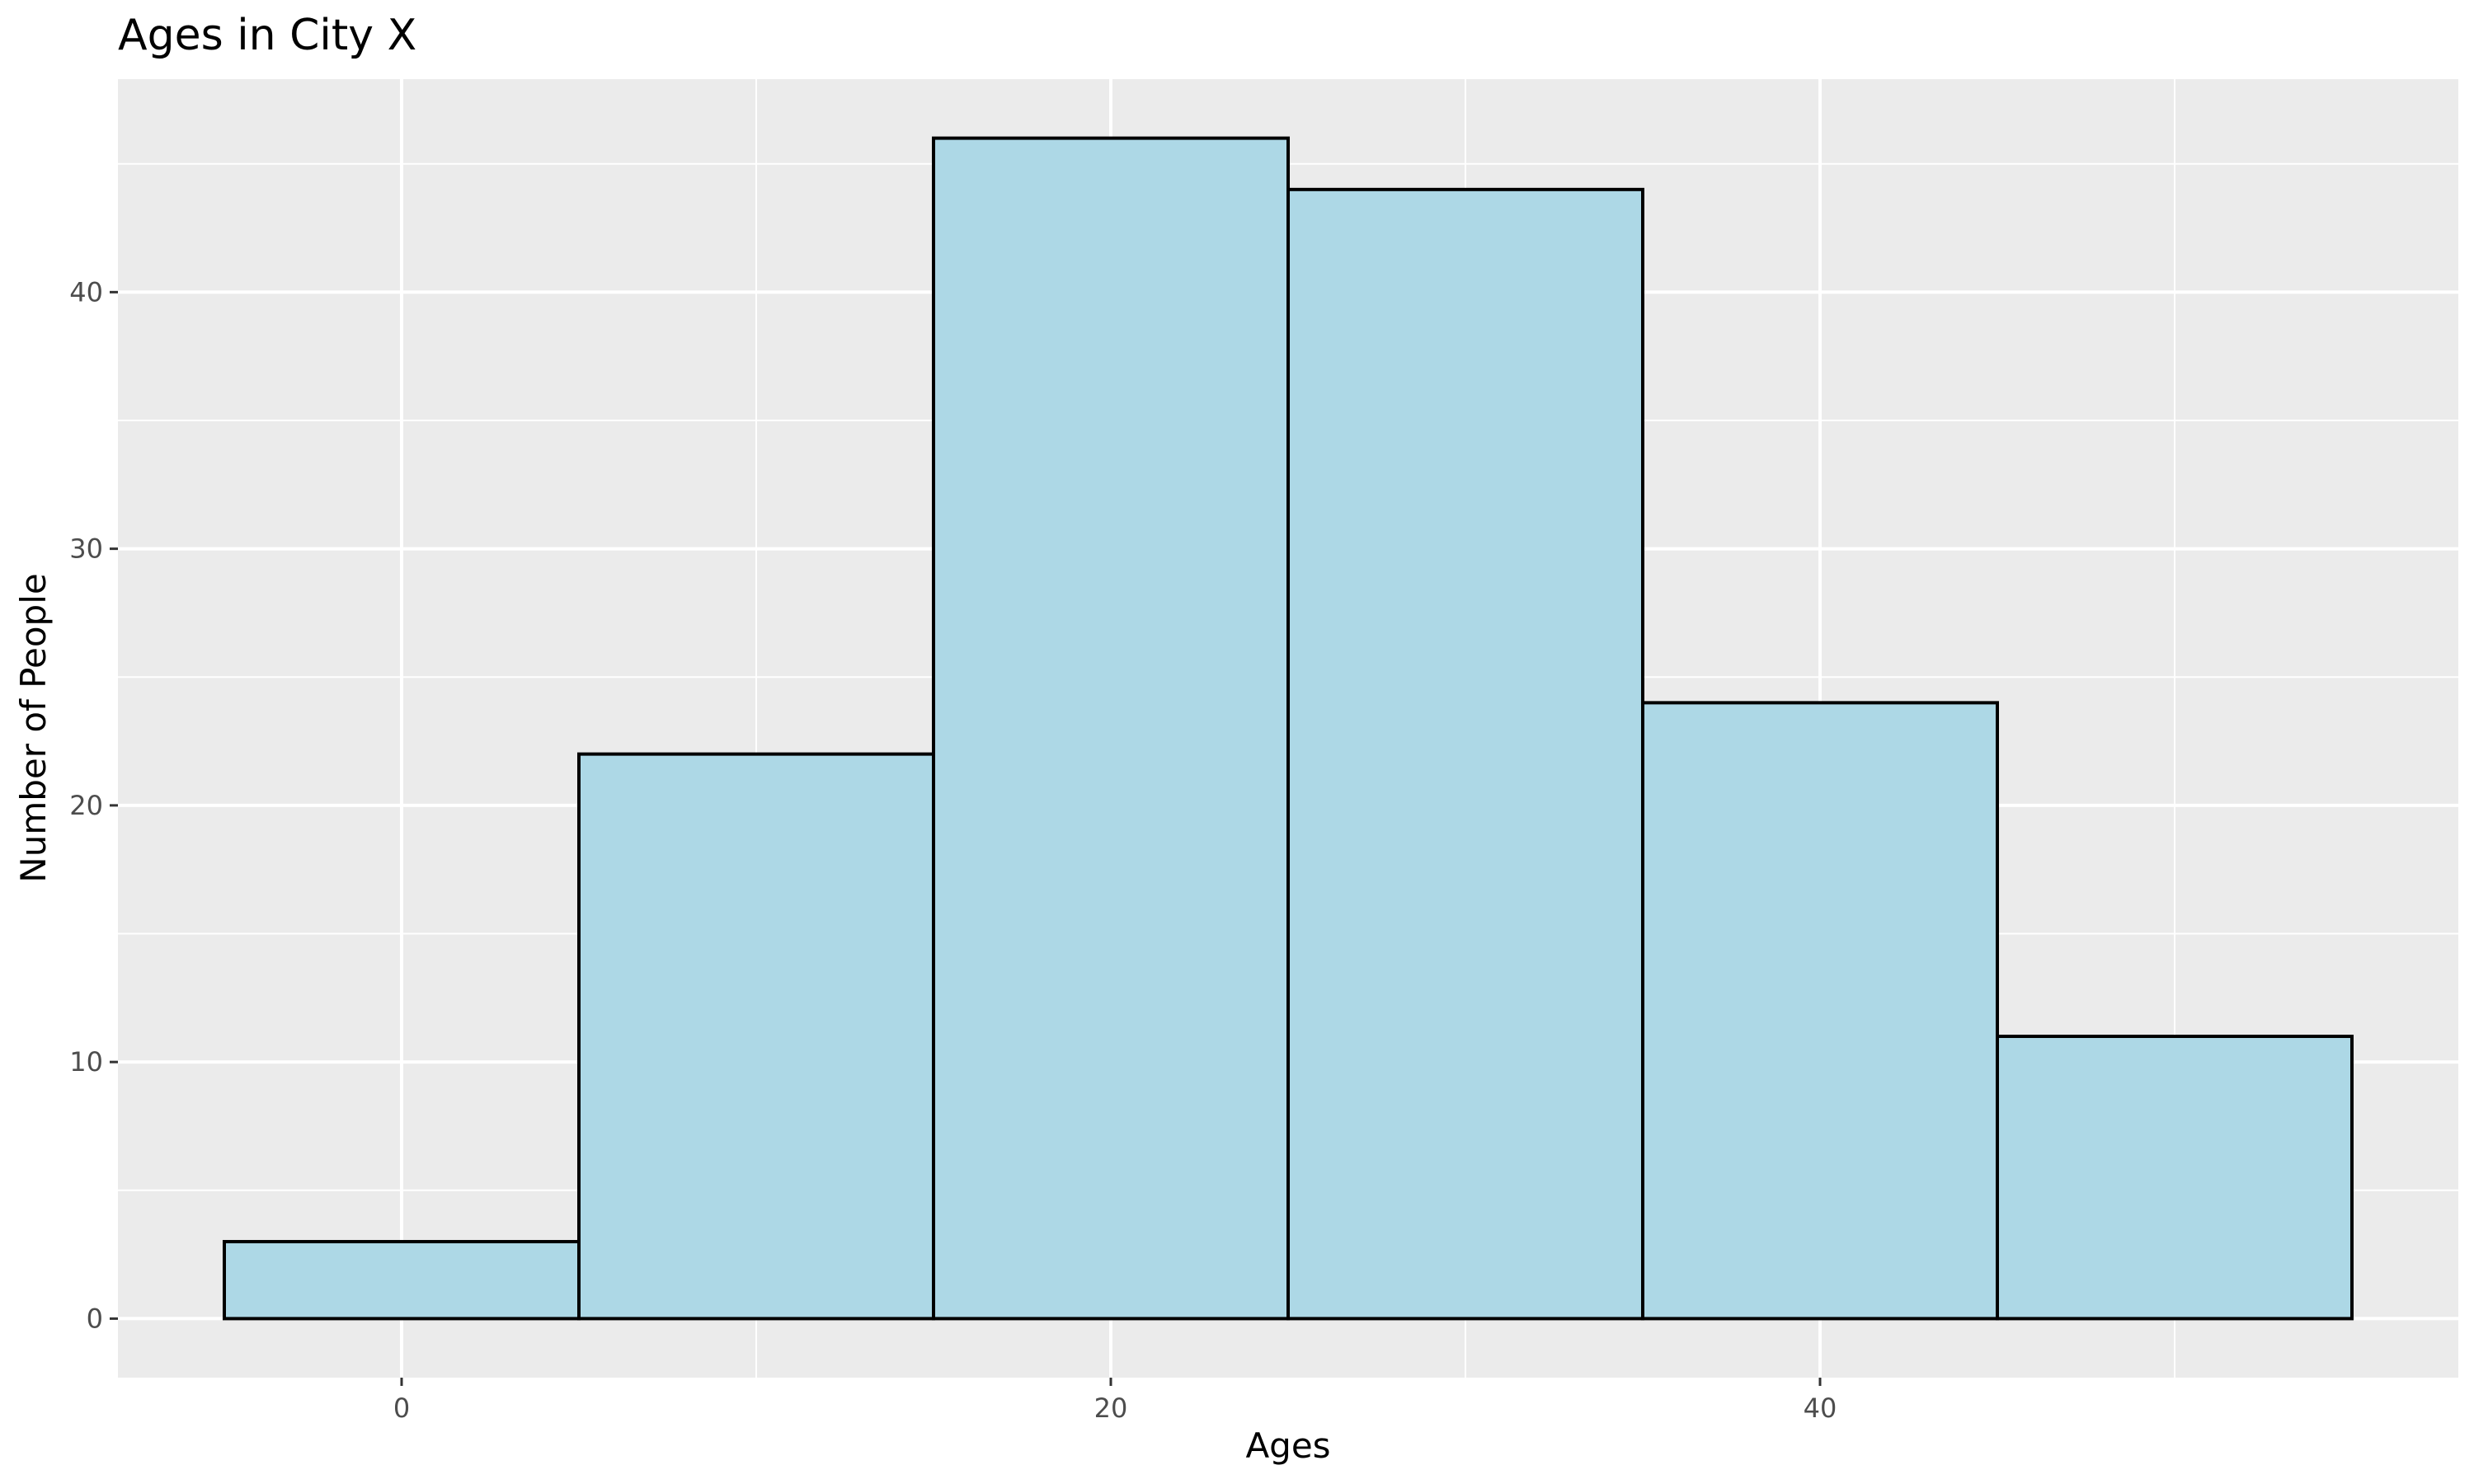  I want to click on y-tick-label: 10, so click(86, 1062).